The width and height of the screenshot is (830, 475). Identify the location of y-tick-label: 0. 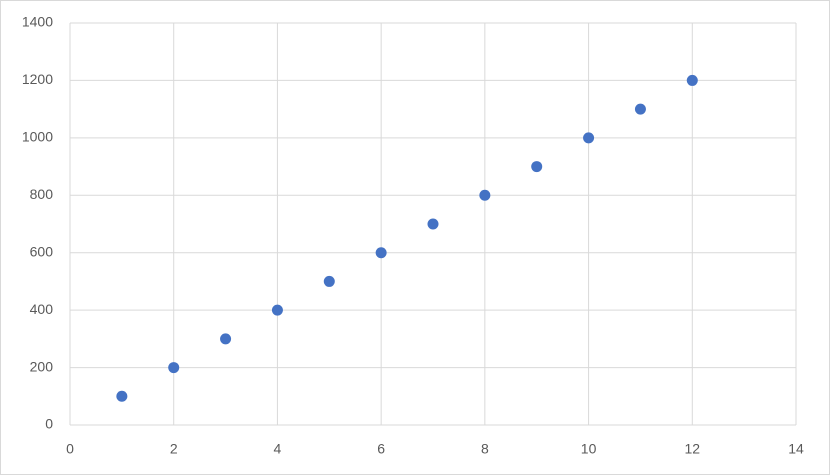
(49, 424).